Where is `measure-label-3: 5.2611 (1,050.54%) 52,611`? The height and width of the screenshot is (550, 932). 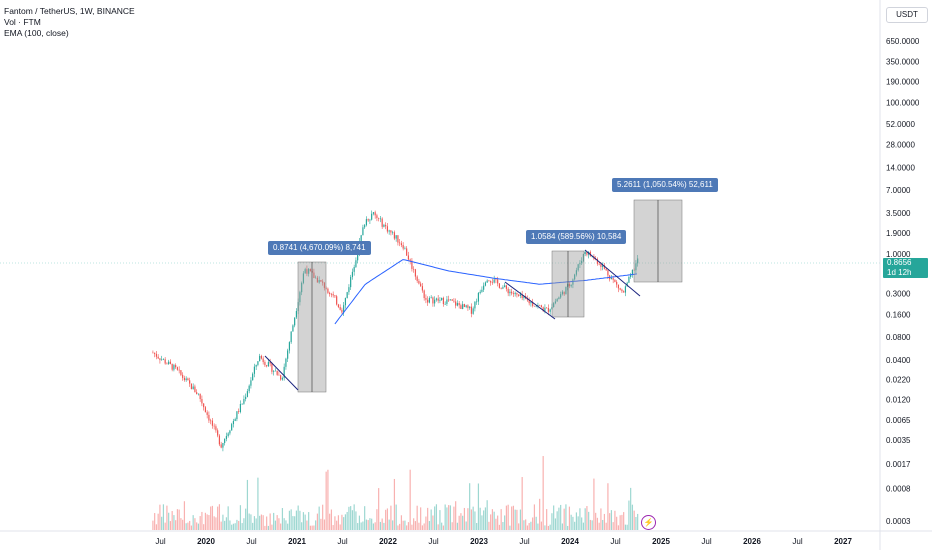 measure-label-3: 5.2611 (1,050.54%) 52,611 is located at coordinates (665, 185).